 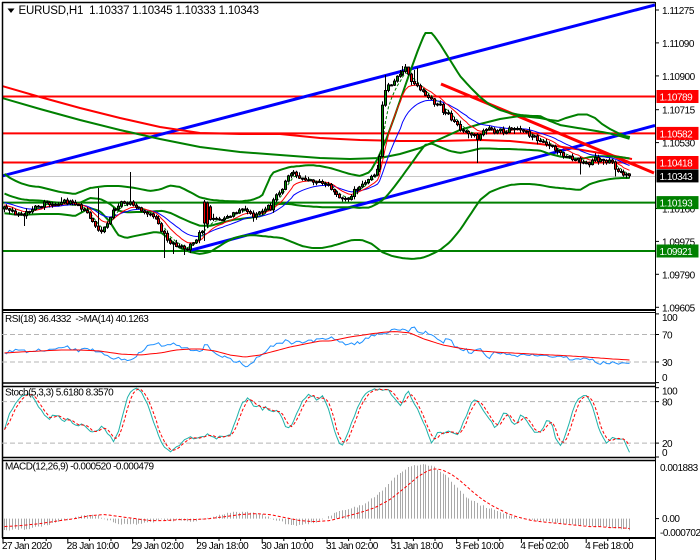 What do you see at coordinates (287, 546) in the screenshot?
I see `svg-text: 30 Jan 10:00` at bounding box center [287, 546].